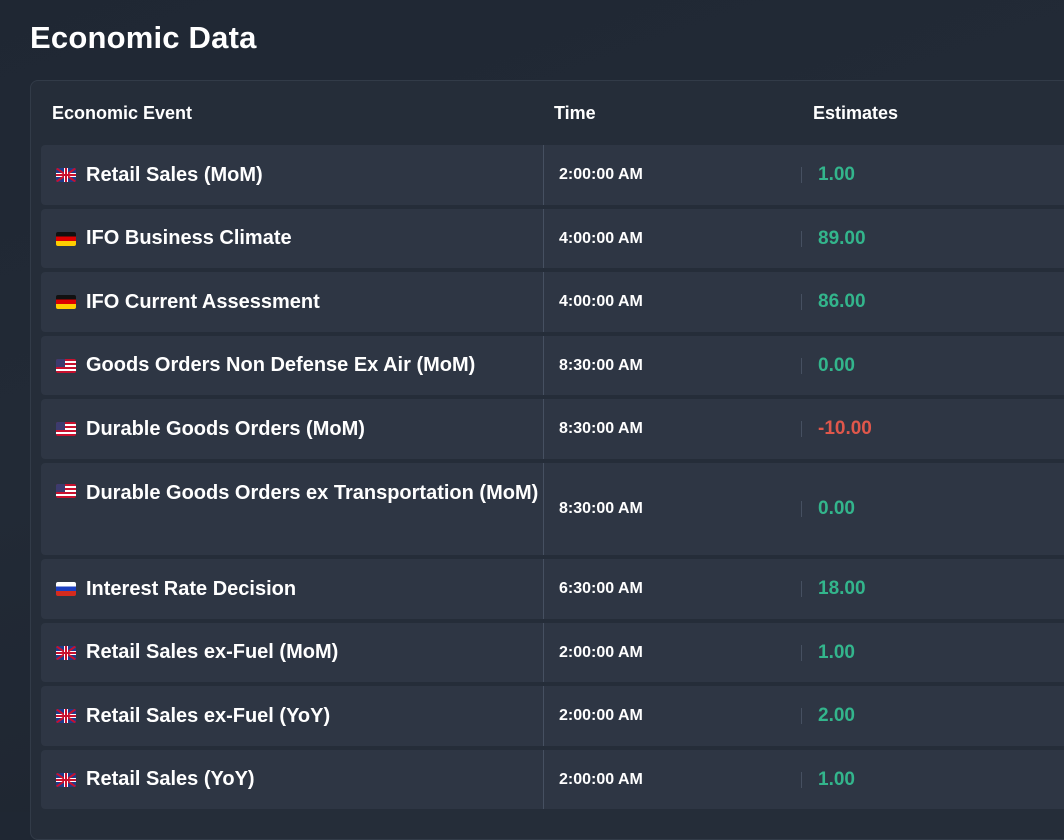  I want to click on event-cell: Retail Sales ex-Fuel (YoY), so click(291, 716).